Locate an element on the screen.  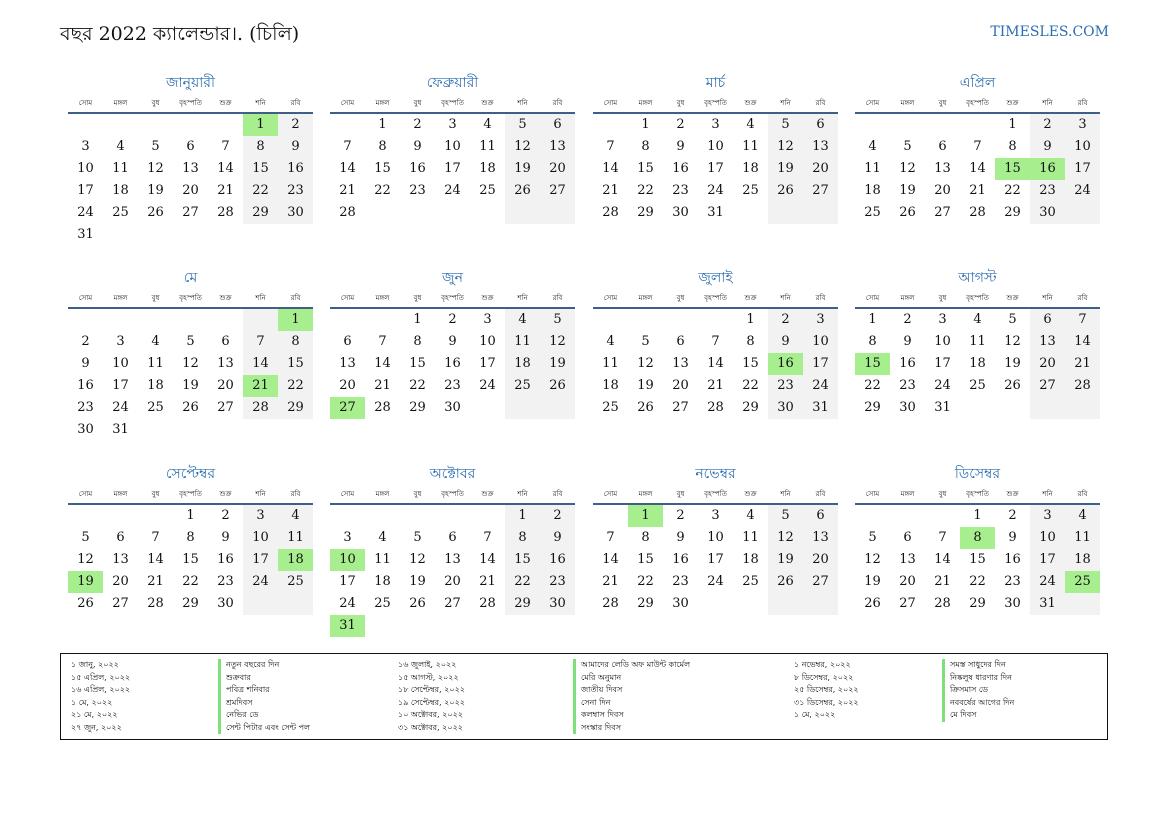
day-cell: 6 is located at coordinates (190, 146).